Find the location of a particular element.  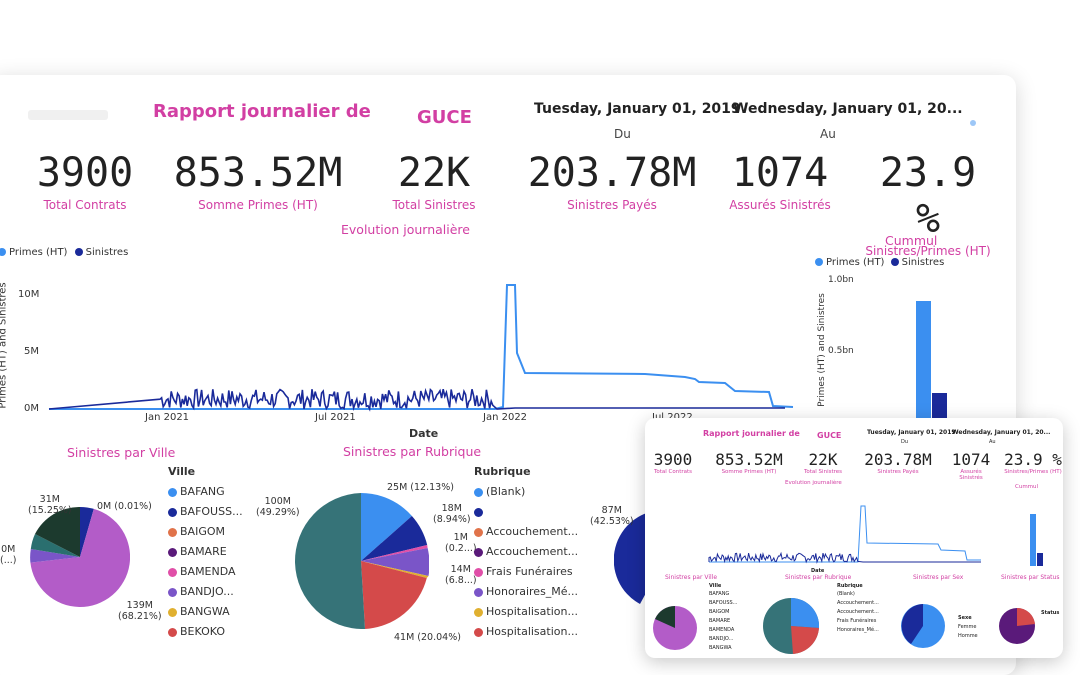

mini-report-title: Rapport journalier de is located at coordinates (751, 433).